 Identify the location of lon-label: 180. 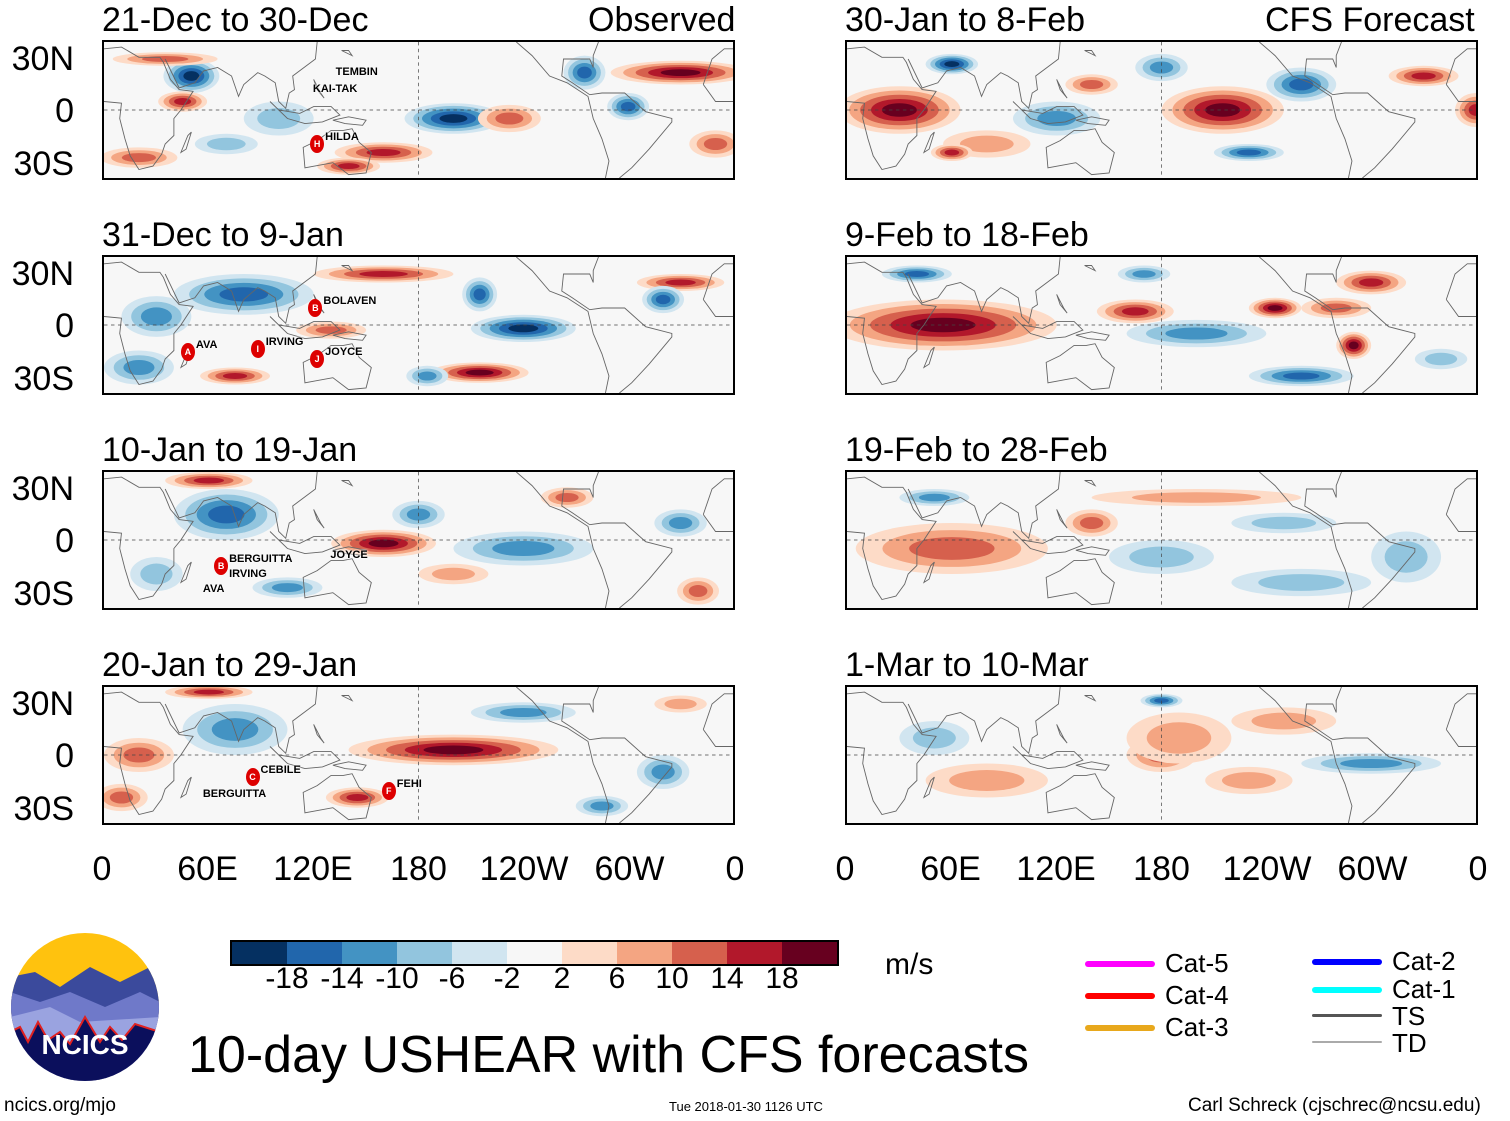
(1161, 869).